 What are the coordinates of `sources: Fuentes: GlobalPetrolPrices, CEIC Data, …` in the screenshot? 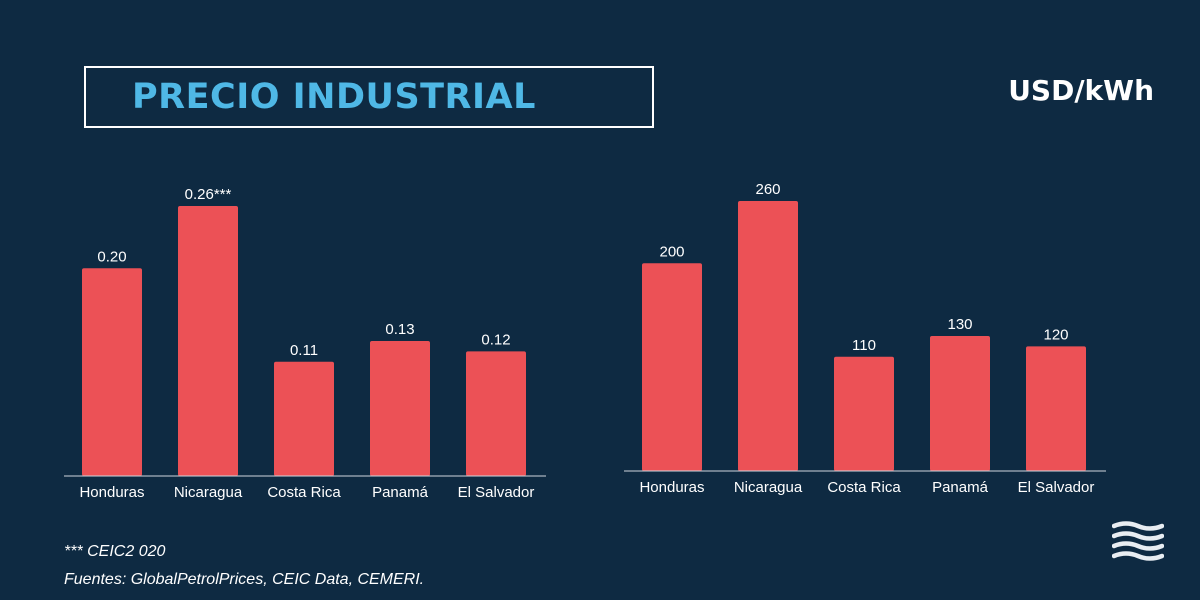 It's located at (244, 579).